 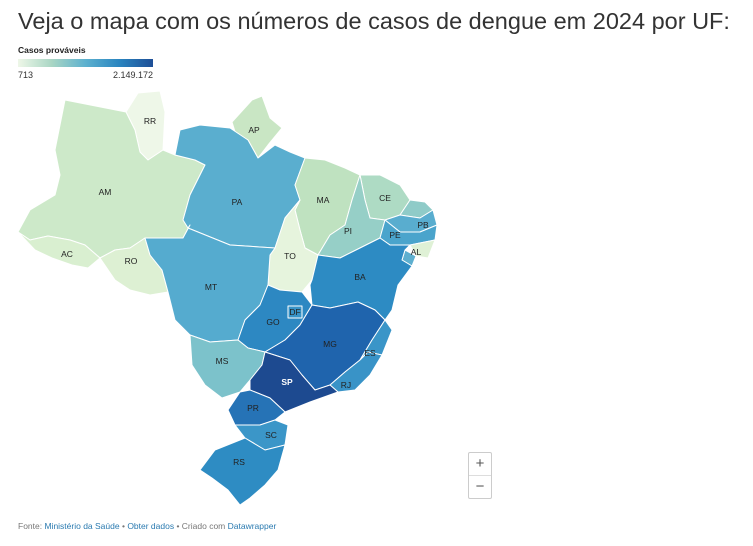 I want to click on label-pi: PI, so click(x=348, y=231).